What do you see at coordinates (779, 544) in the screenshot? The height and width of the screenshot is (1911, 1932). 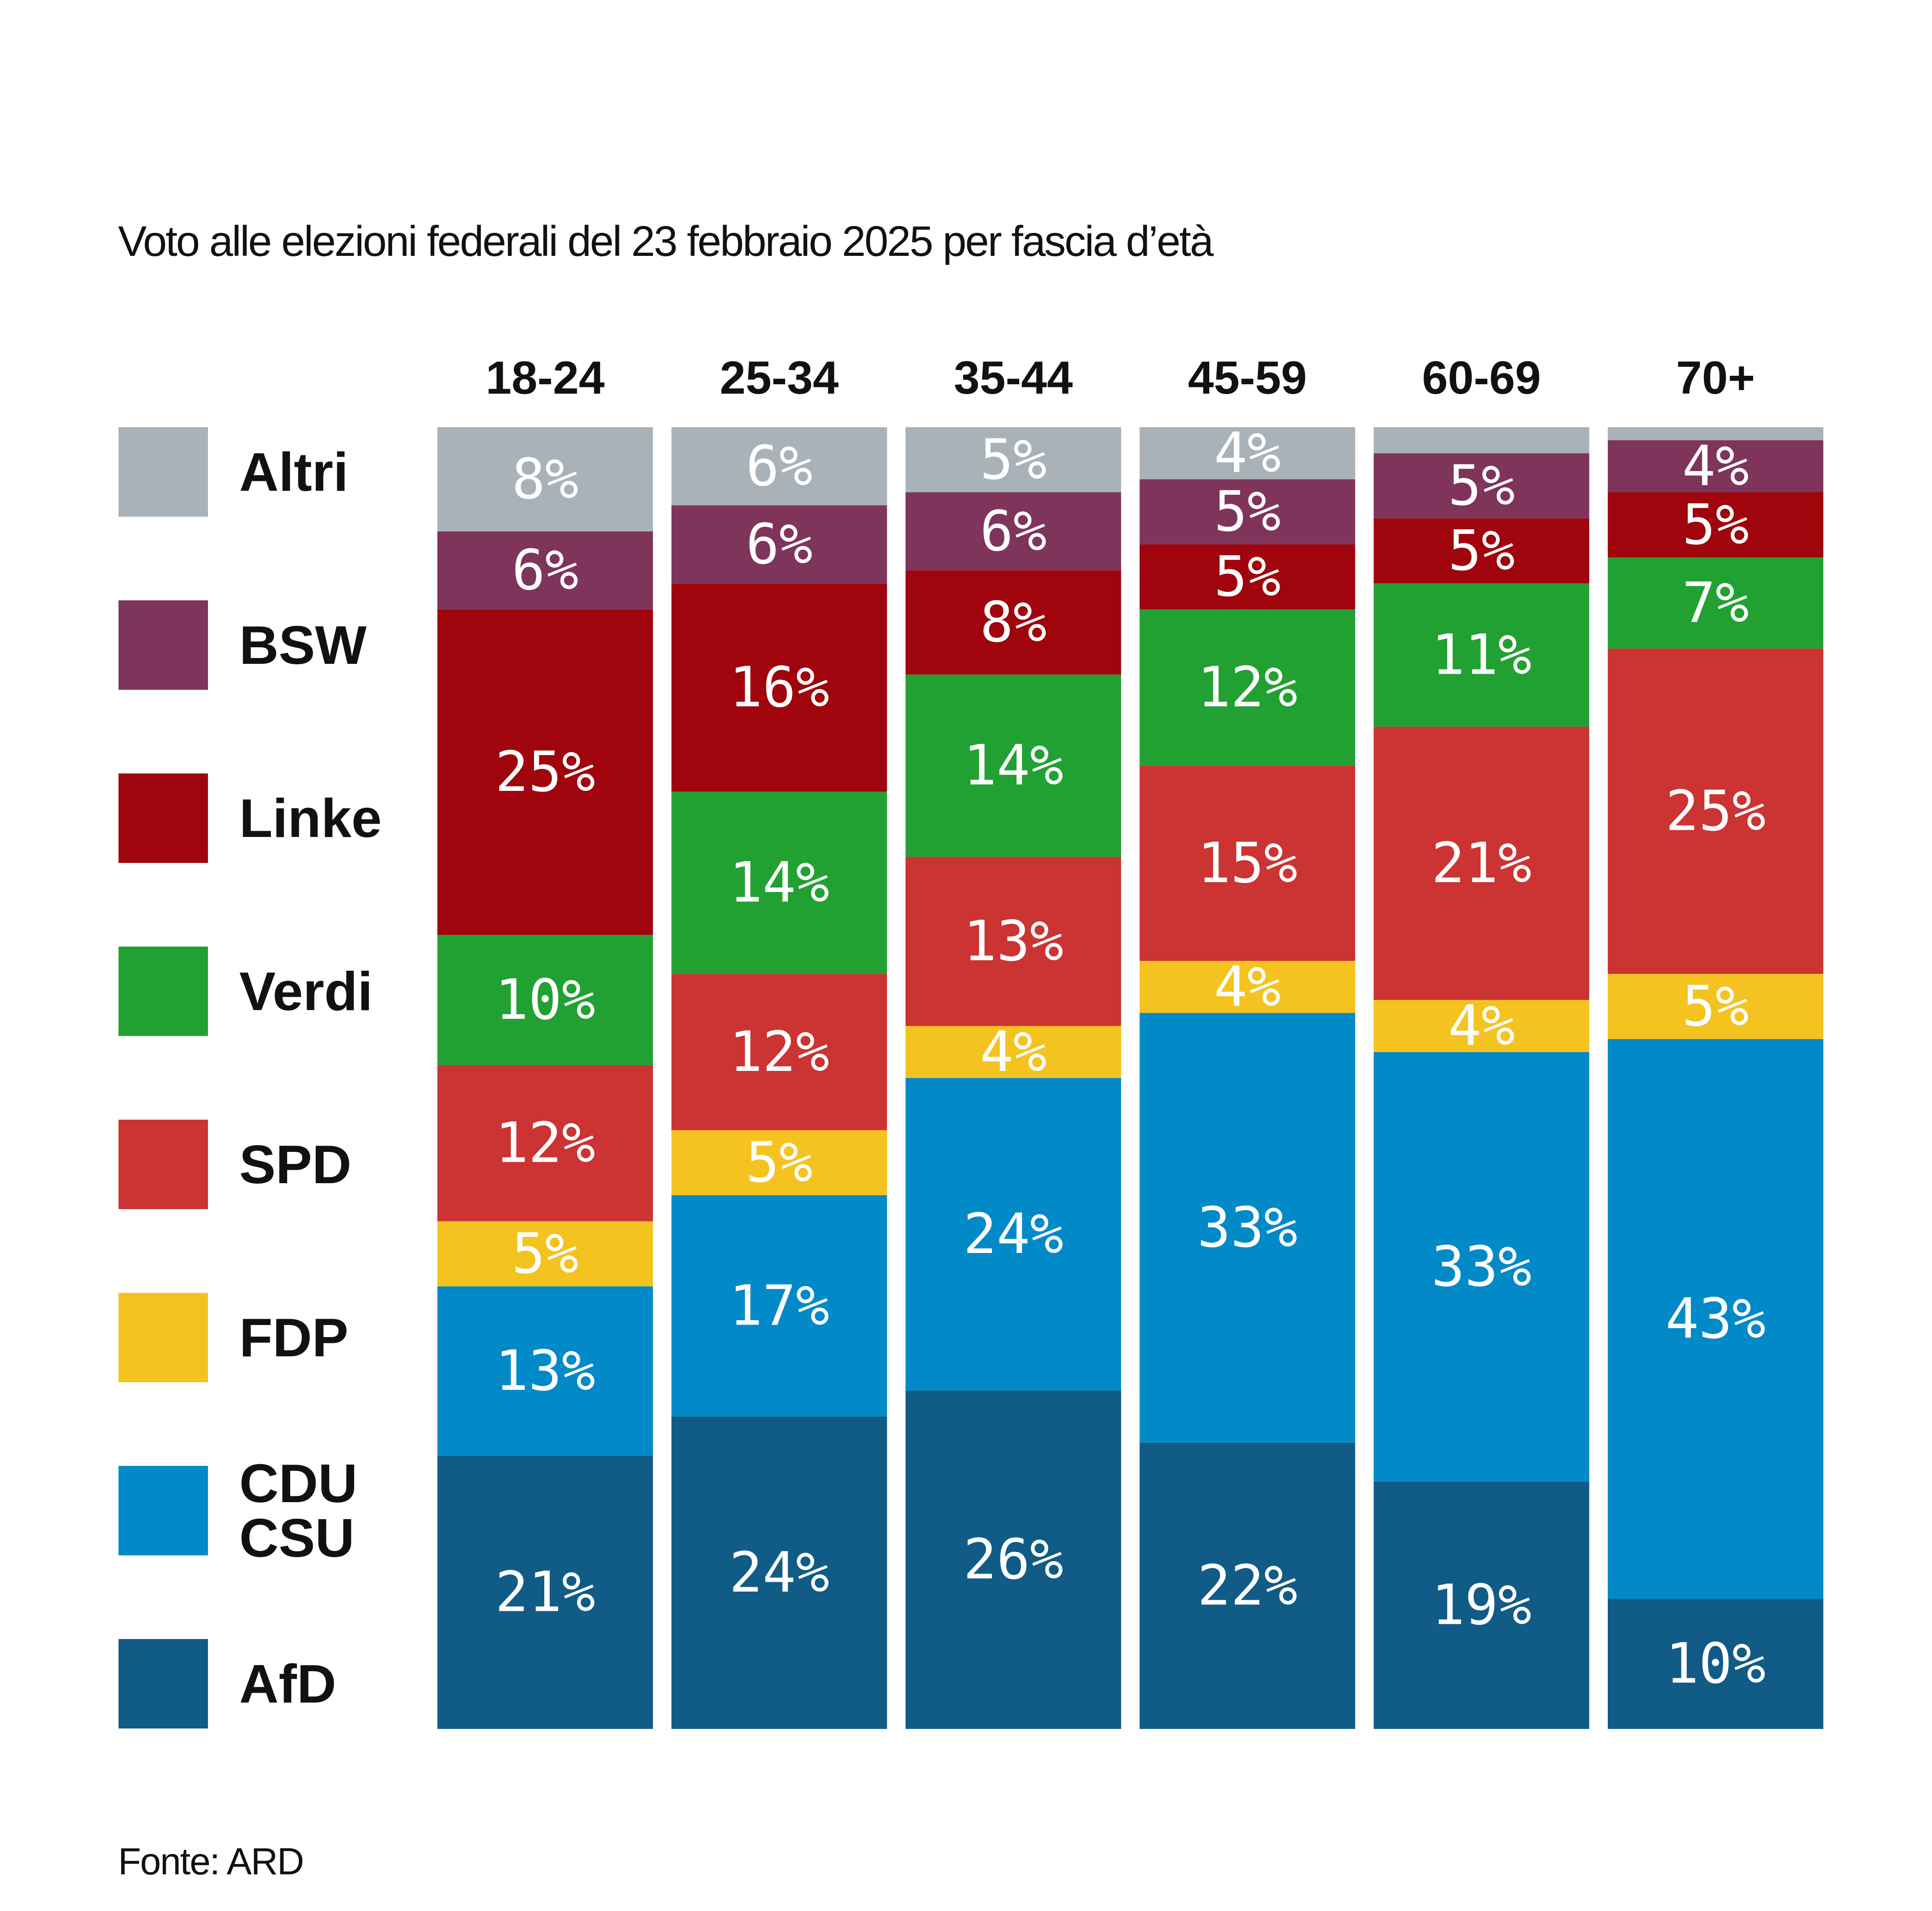 I see `data-label-bsw-2: 6%` at bounding box center [779, 544].